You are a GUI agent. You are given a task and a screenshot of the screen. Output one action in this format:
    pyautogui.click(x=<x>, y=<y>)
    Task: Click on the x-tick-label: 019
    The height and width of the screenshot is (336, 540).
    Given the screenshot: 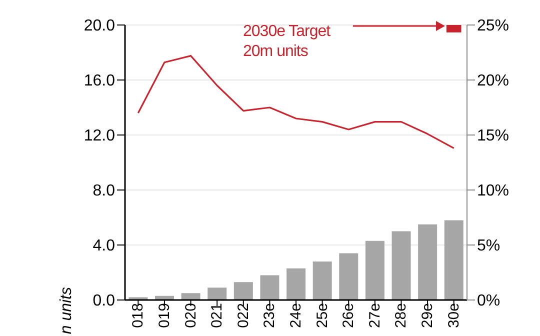 What is the action you would take?
    pyautogui.click(x=164, y=315)
    